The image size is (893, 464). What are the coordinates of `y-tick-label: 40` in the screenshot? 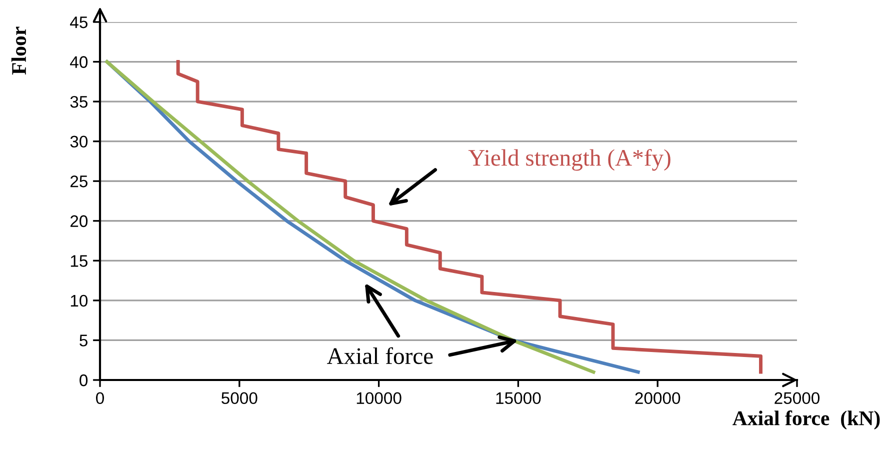 It's located at (79, 62).